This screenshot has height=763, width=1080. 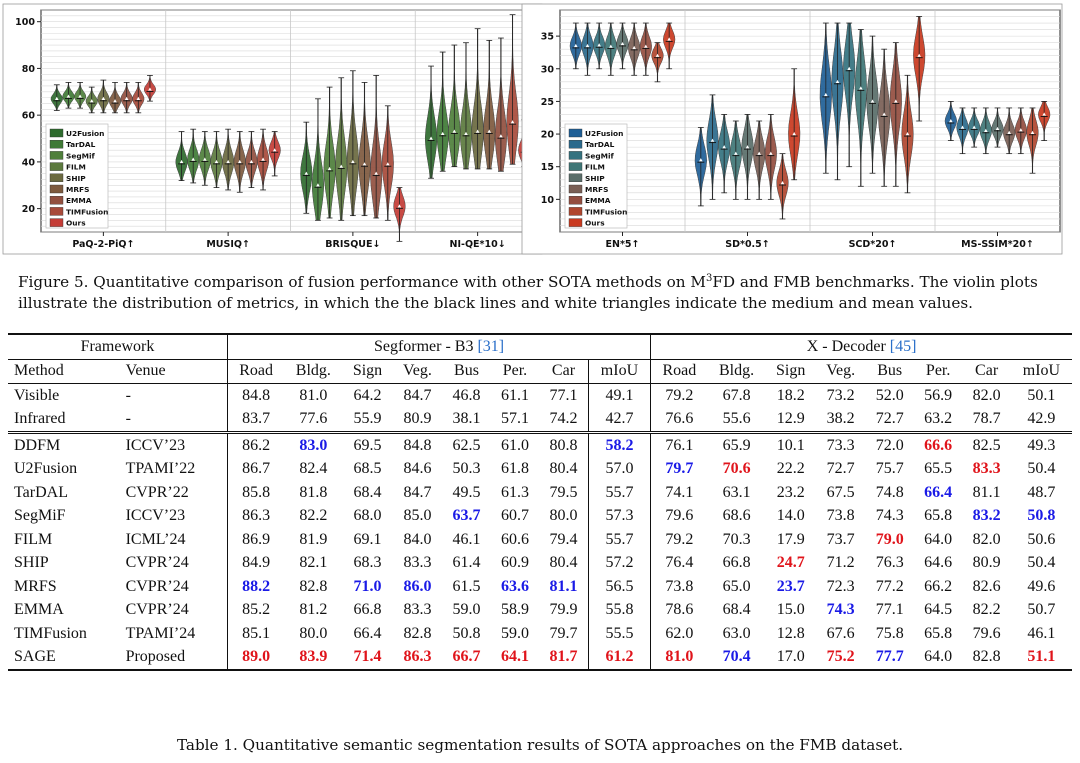 What do you see at coordinates (491, 346) in the screenshot?
I see `segformer-ref-link: [31]` at bounding box center [491, 346].